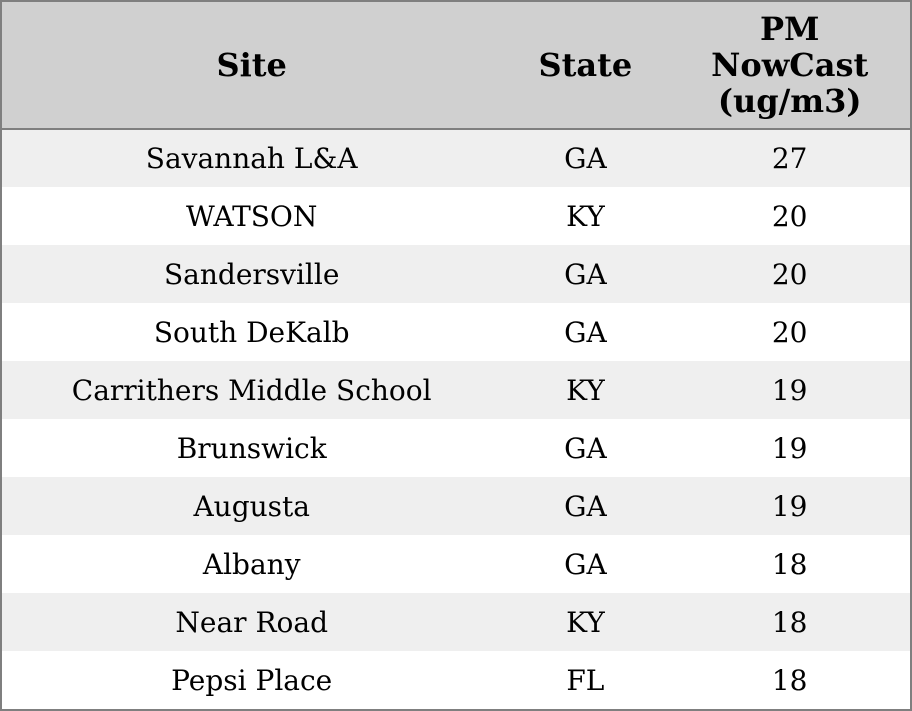 The height and width of the screenshot is (711, 912). I want to click on column-header-site: Site, so click(252, 66).